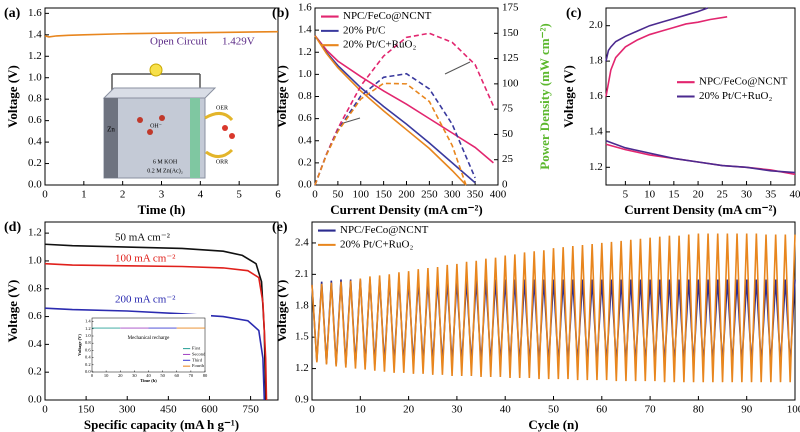 Image resolution: width=800 pixels, height=432 pixels. Describe the element at coordinates (178, 42) in the screenshot. I see `annotation: Open Circuit` at that location.